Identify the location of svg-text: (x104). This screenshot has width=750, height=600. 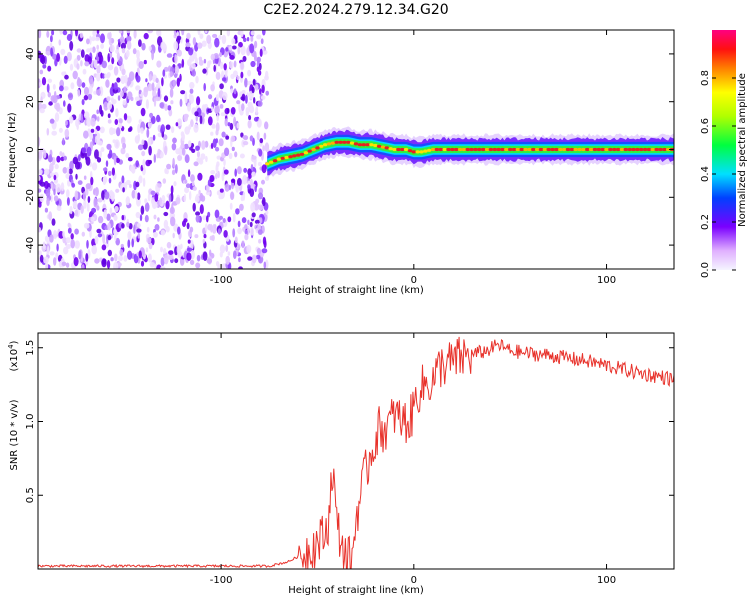
(13, 355).